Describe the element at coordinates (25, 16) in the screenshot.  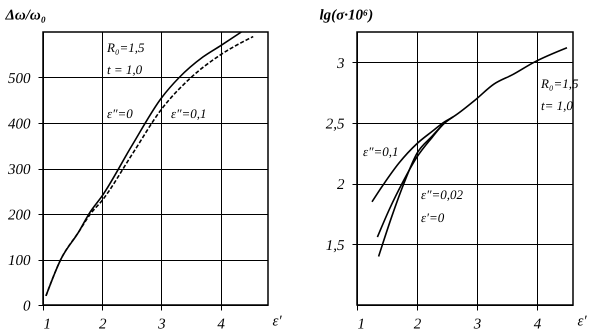
I see `y-axis-title: Δω/ω₀` at that location.